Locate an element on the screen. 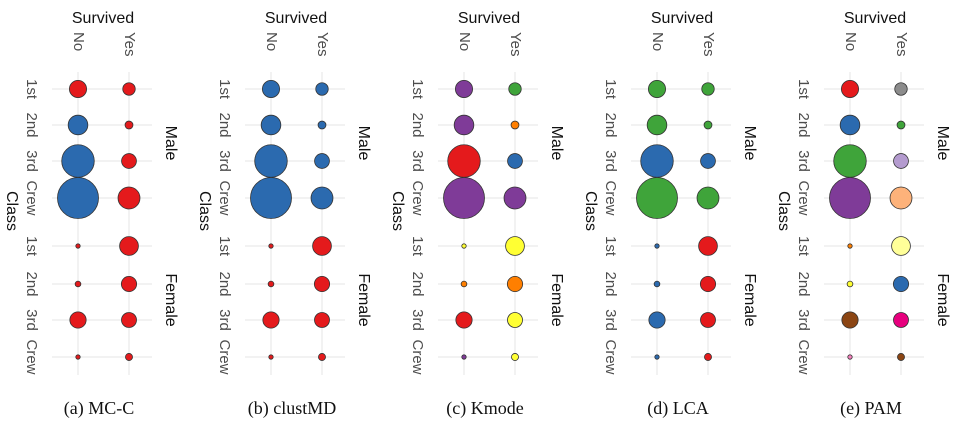 This screenshot has width=965, height=425. panel-caption: (c) Kmode is located at coordinates (484, 408).